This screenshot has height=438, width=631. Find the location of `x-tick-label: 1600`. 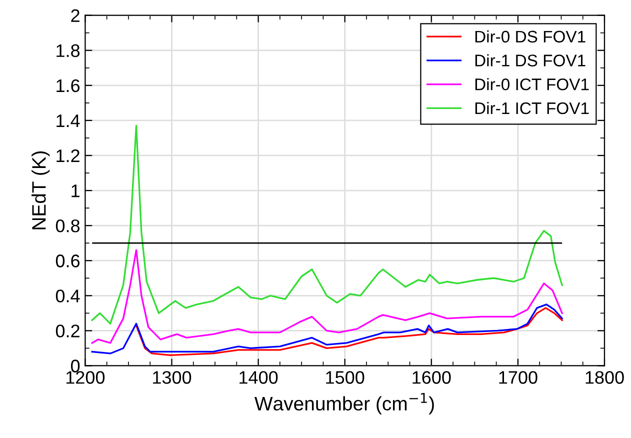

x-tick-label: 1600 is located at coordinates (431, 377).